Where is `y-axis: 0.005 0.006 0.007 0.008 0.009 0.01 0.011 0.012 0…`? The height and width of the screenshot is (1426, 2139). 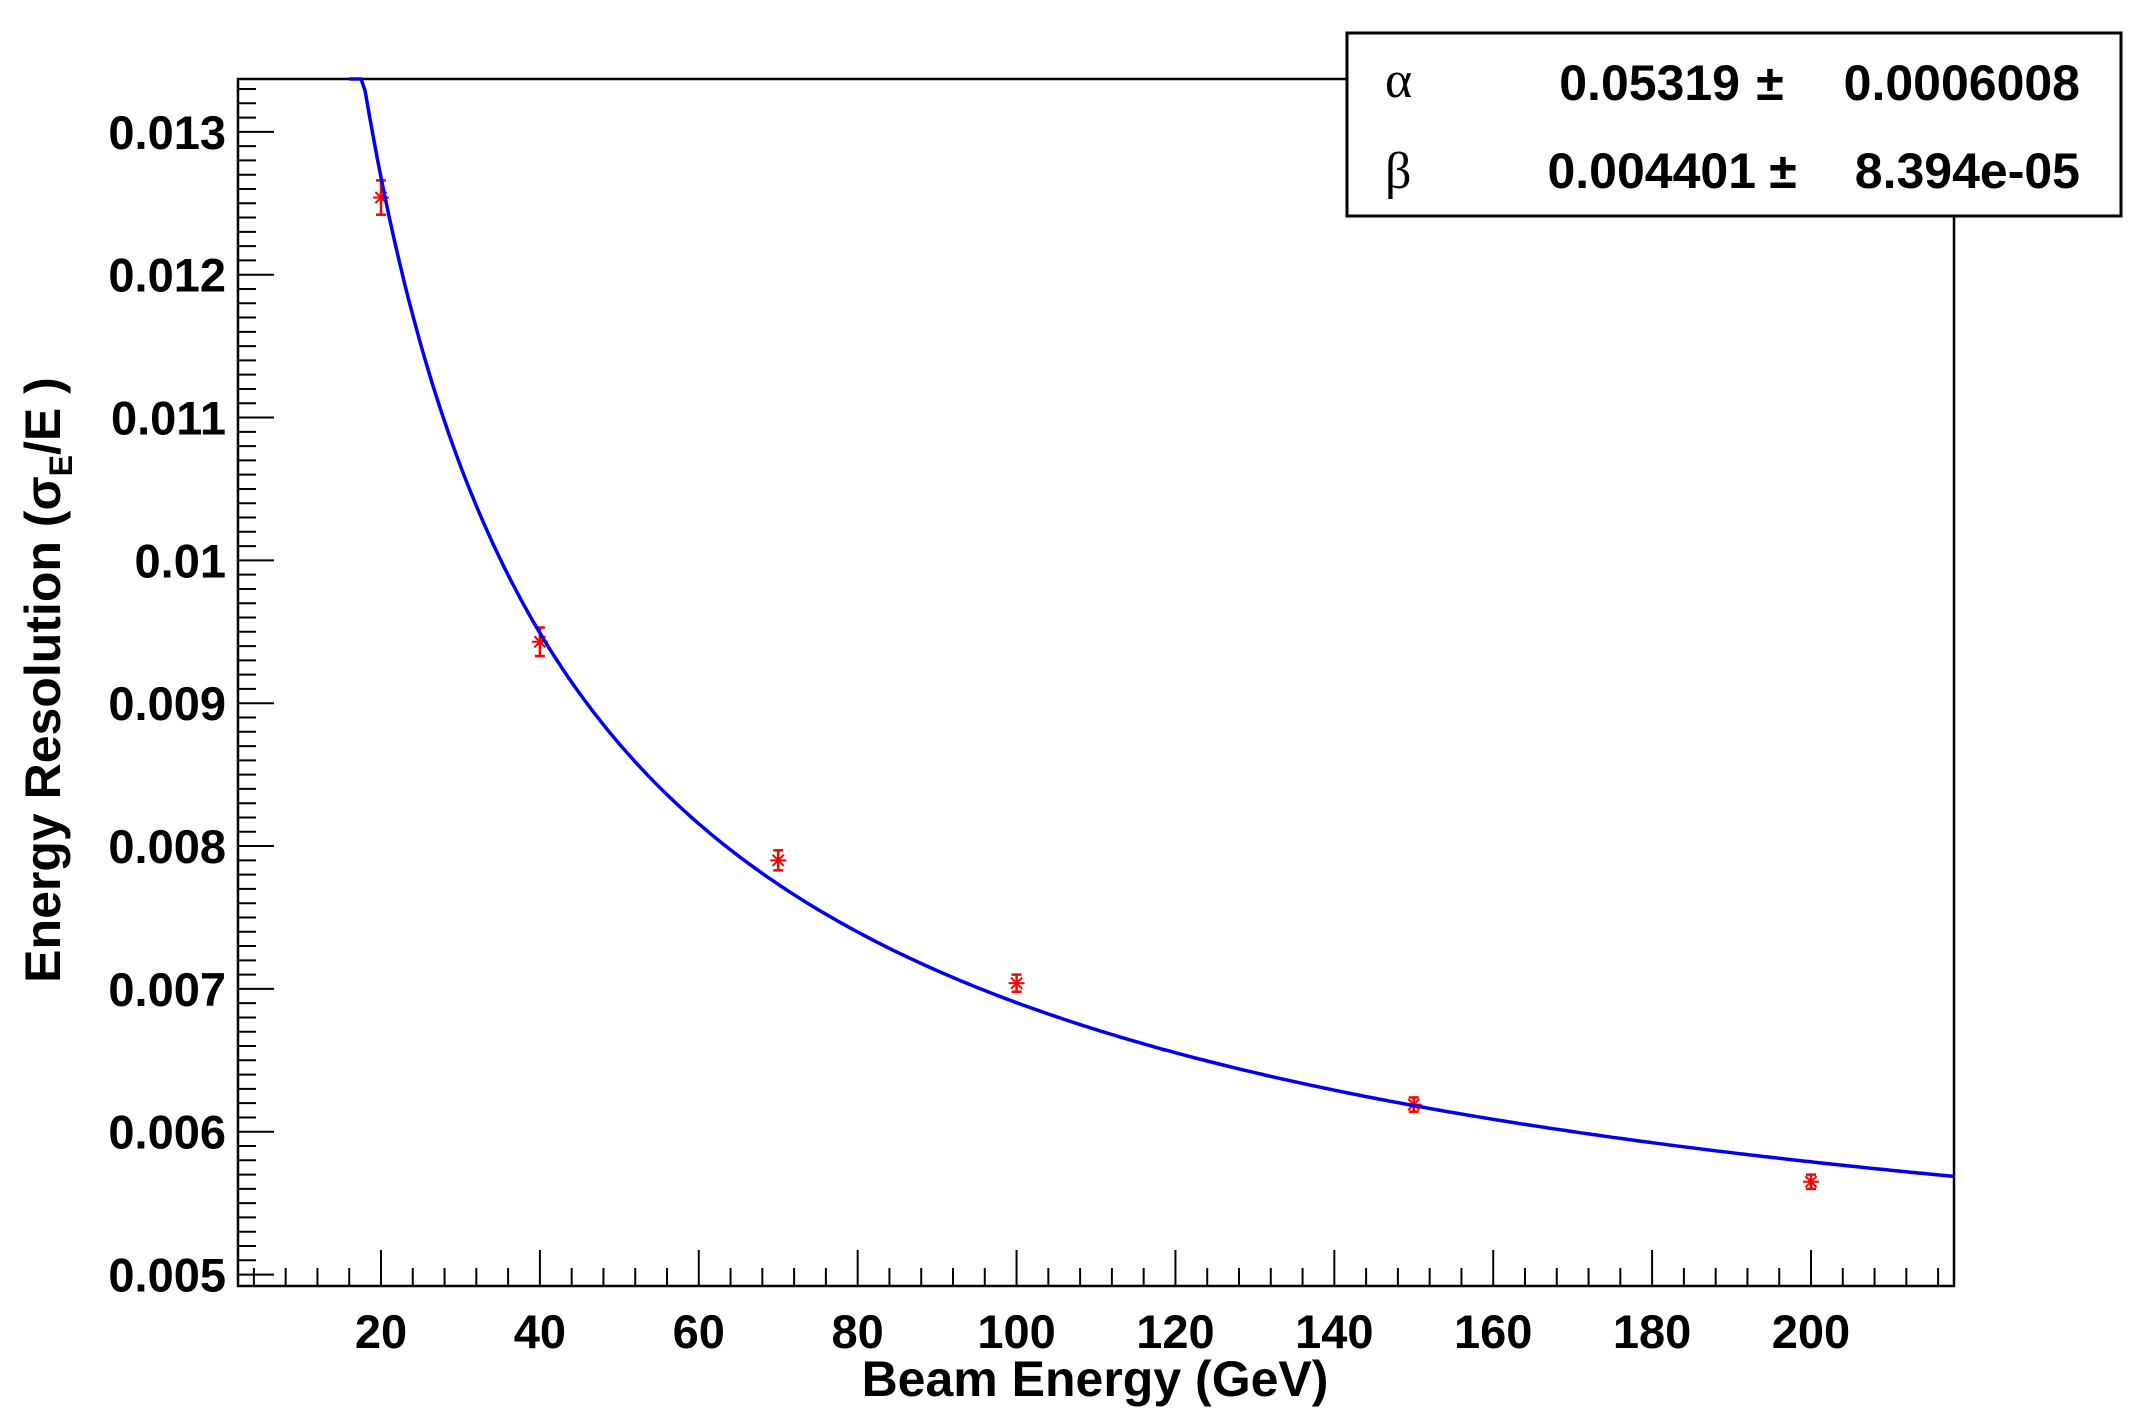 y-axis: 0.005 0.006 0.007 0.008 0.009 0.01 0.011 0.012 0… is located at coordinates (191, 694).